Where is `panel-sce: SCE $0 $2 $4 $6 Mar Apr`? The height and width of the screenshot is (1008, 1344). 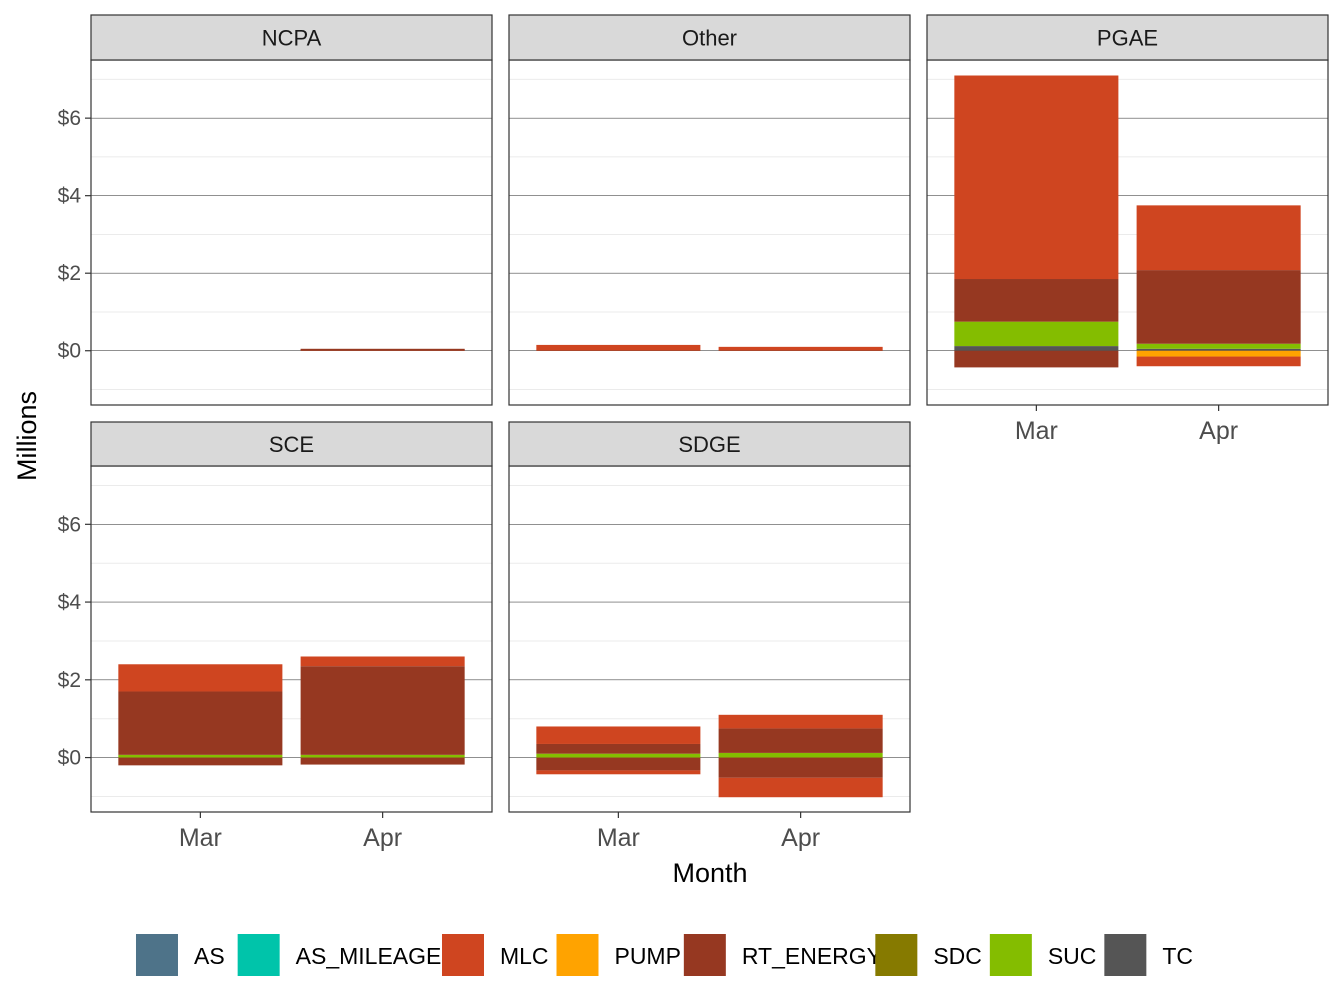 panel-sce: SCE $0 $2 $4 $6 Mar Apr is located at coordinates (275, 636).